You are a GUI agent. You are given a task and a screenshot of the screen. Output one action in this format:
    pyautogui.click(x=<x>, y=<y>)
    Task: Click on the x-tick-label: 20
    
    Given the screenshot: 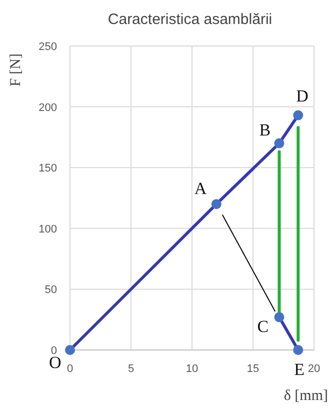 What is the action you would take?
    pyautogui.click(x=314, y=369)
    